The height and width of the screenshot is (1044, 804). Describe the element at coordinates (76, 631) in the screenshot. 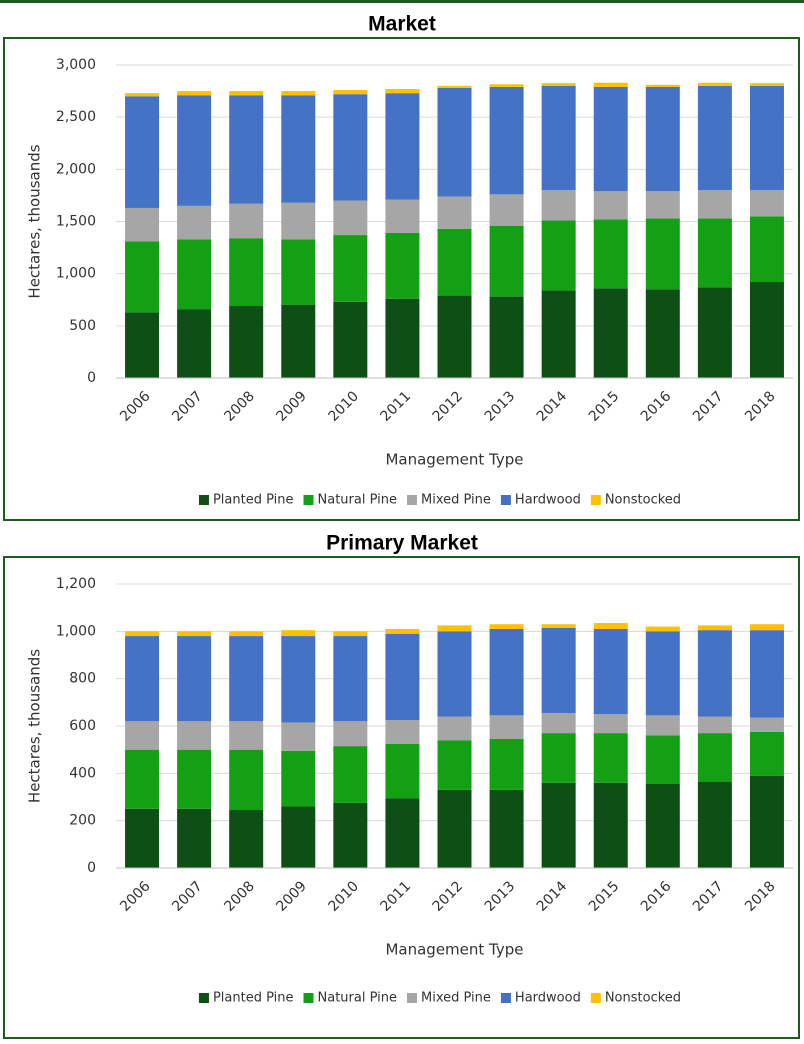

I see `y-tick-label: 1,000` at that location.